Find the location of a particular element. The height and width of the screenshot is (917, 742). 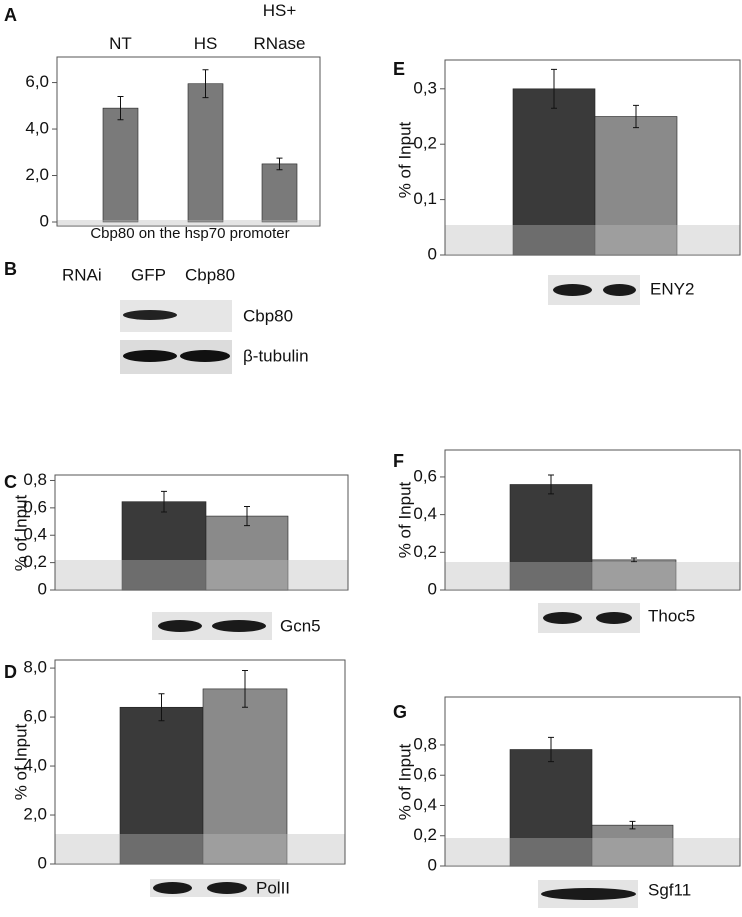

y-tick-label: 0,1 is located at coordinates (425, 198).